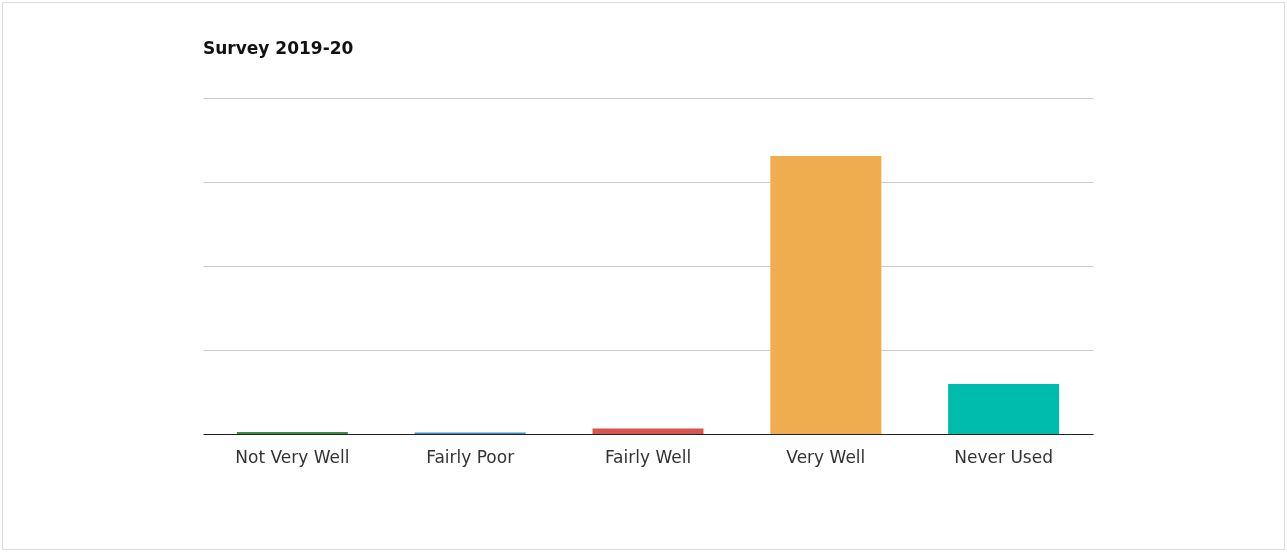  What do you see at coordinates (278, 48) in the screenshot?
I see `chart-title: Survey 2019-20` at bounding box center [278, 48].